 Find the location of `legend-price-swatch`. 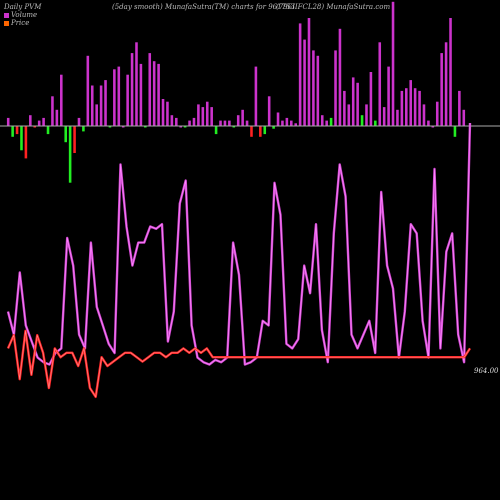

legend-price-swatch is located at coordinates (6, 23).